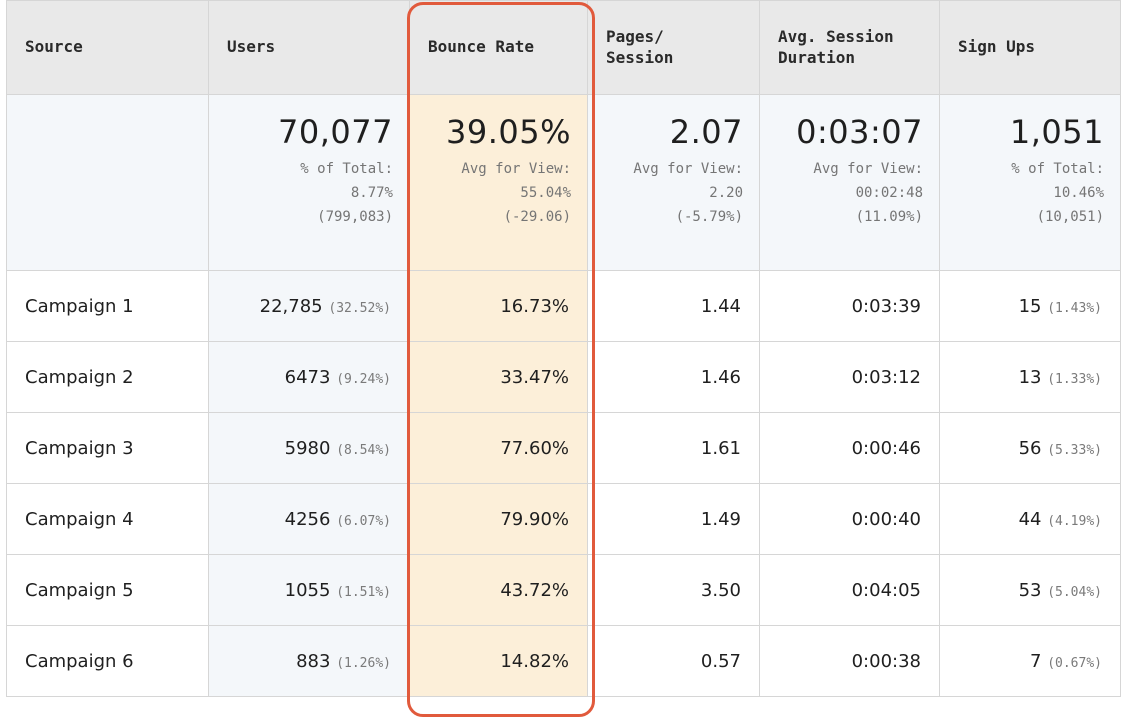  I want to click on row-source: Campaign 6, so click(107, 661).